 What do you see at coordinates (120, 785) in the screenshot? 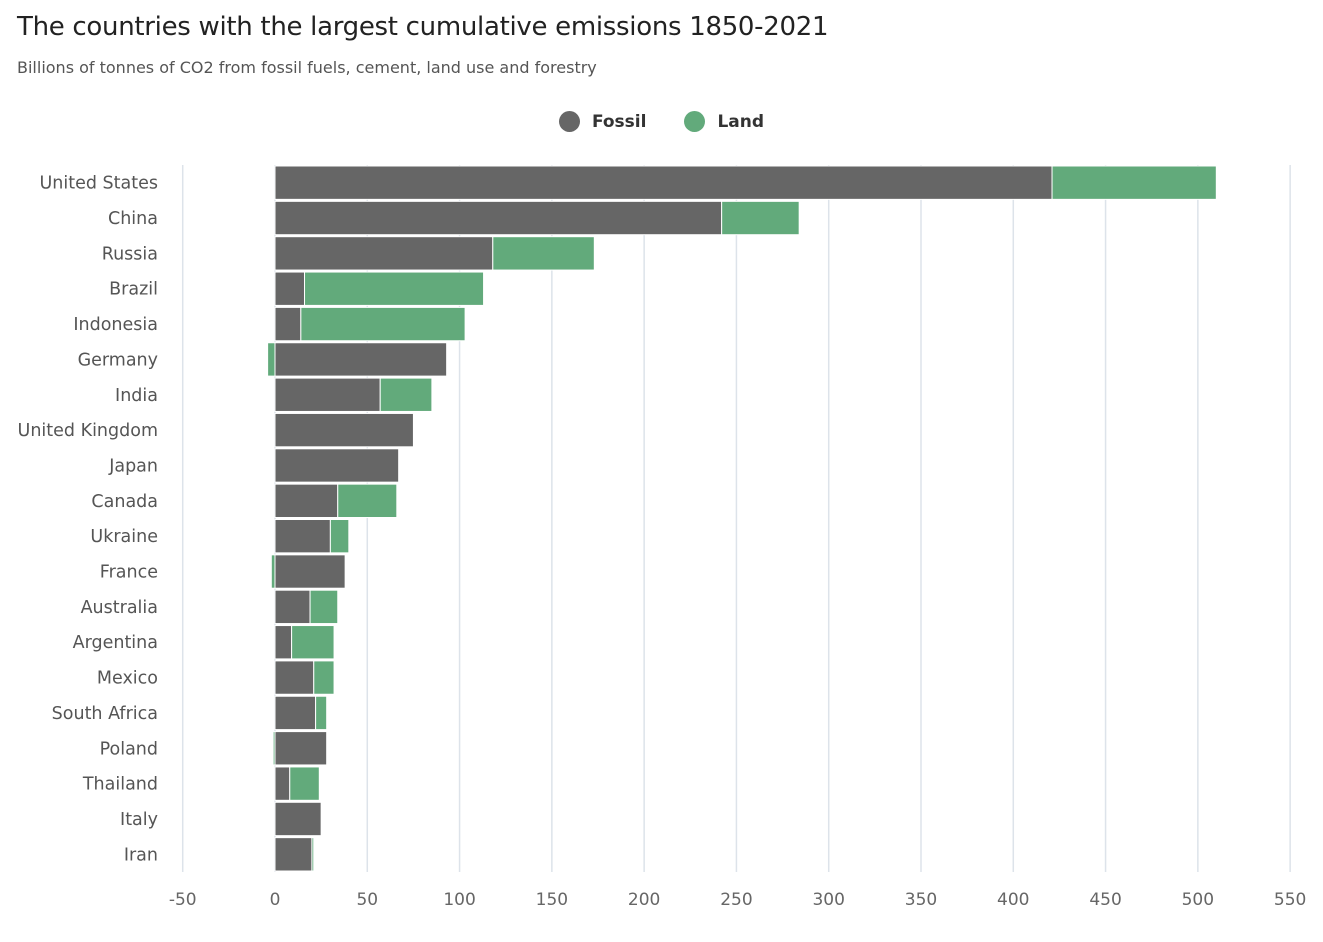
I see `category-label: Thailand` at bounding box center [120, 785].